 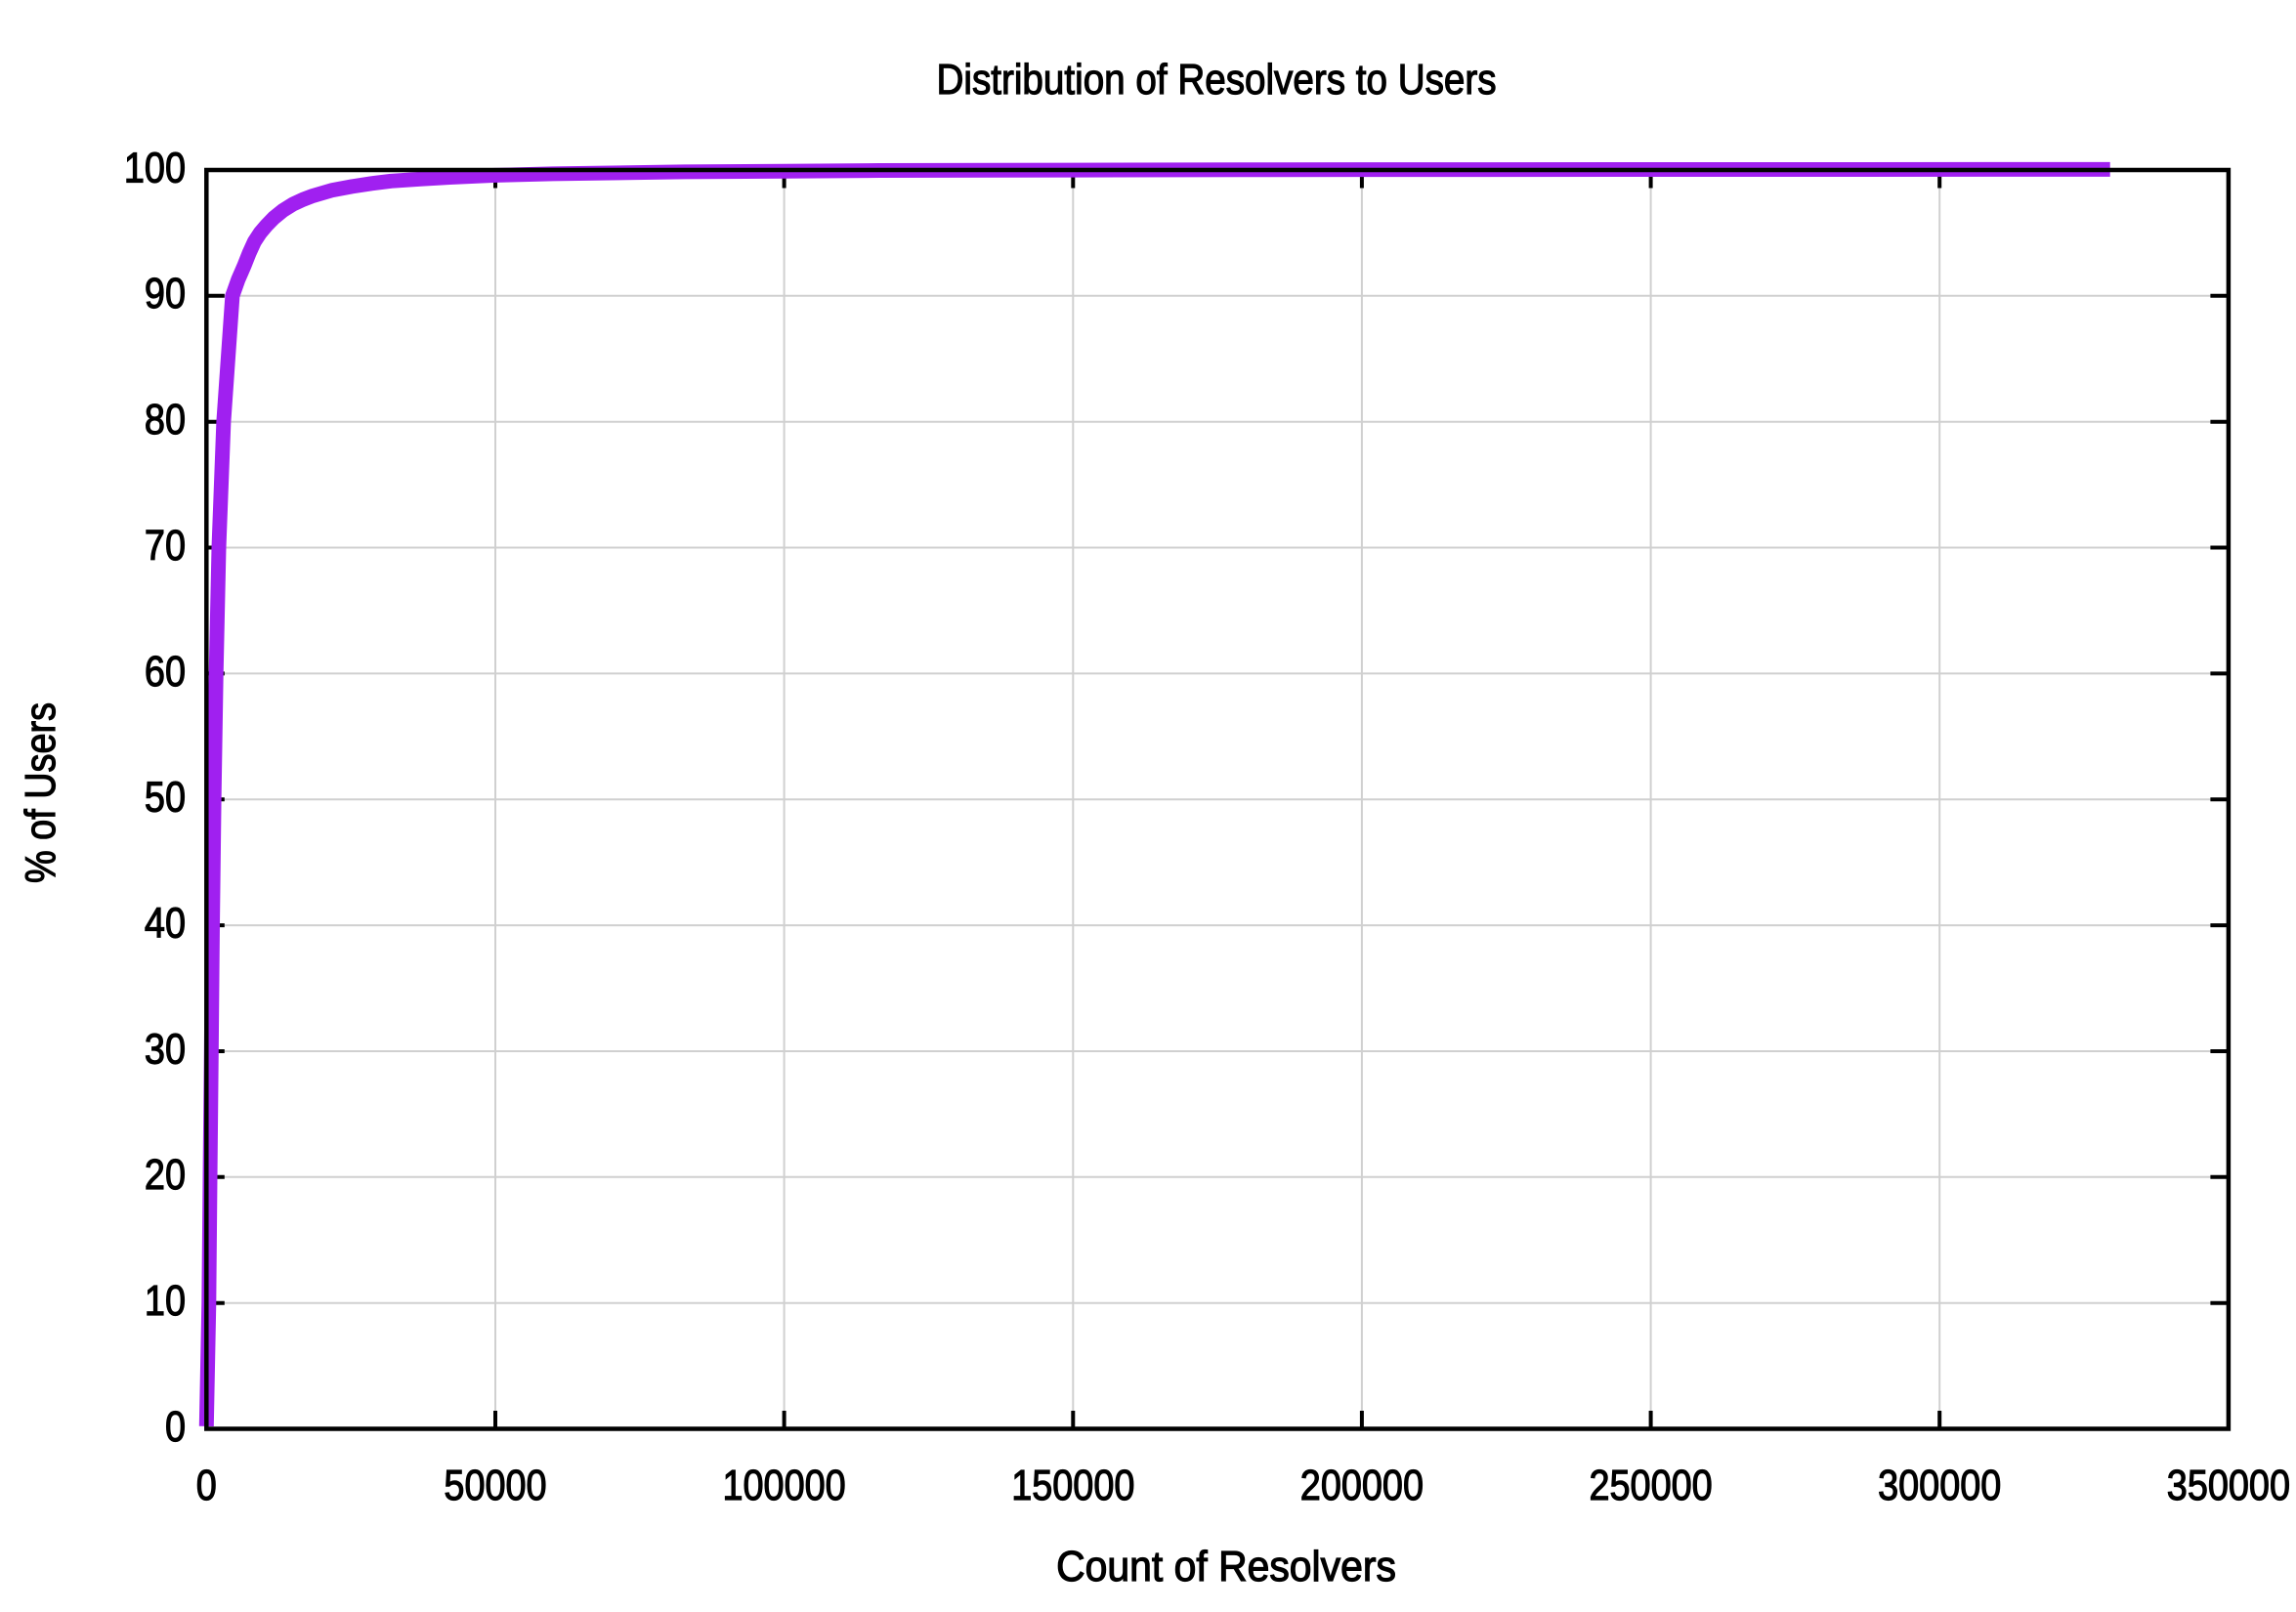 What do you see at coordinates (1216, 80) in the screenshot?
I see `svg-text:Distribution of Resolvers to U: Distribution of Resolvers to Users` at bounding box center [1216, 80].